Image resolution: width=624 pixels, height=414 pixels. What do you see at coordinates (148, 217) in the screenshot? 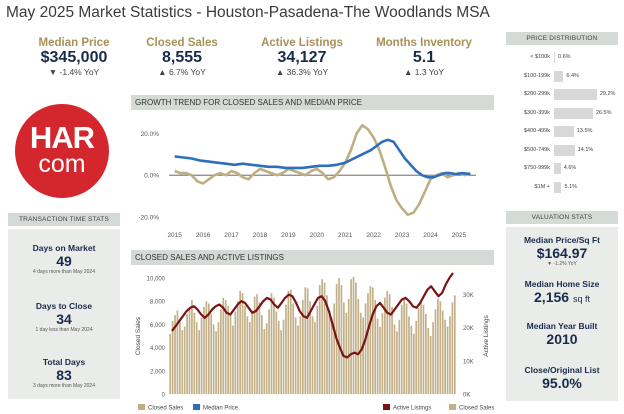
I see `y-tick-label: -20.0%` at bounding box center [148, 217].